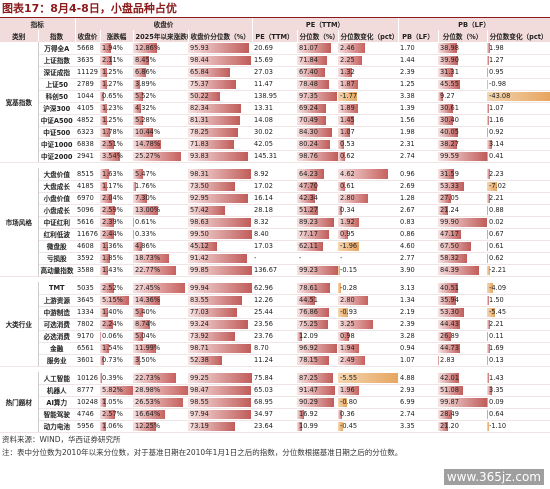 This screenshot has height=489, width=550. What do you see at coordinates (463, 324) in the screenshot?
I see `cell: 44.43` at bounding box center [463, 324].